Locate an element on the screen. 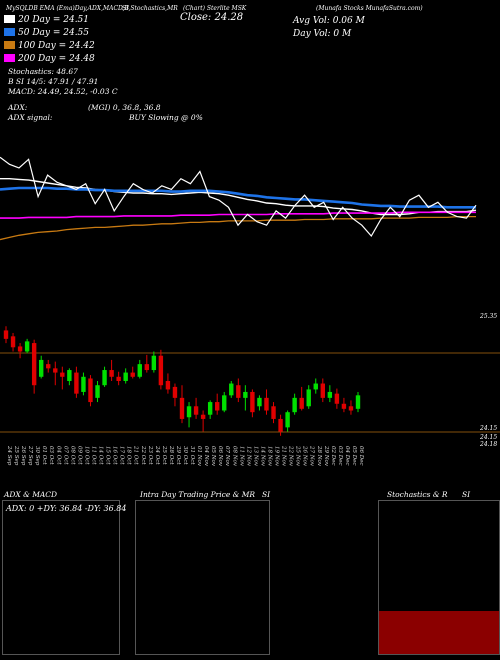 This screenshot has width=500, height=660. close-price-line is located at coordinates (238, 197).